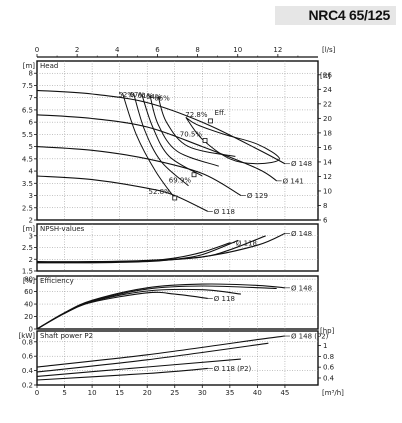  What do you see at coordinates (327, 191) in the screenshot?
I see `ft-tick-label-2: 10` at bounding box center [327, 191].